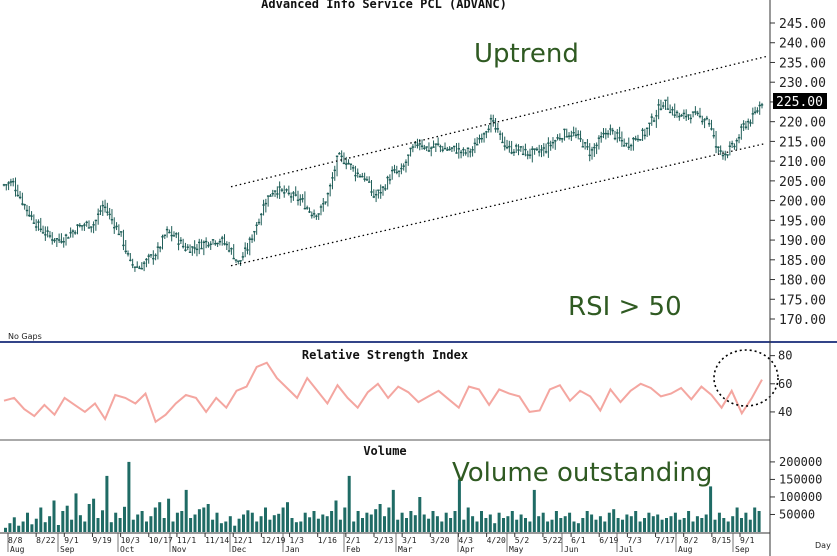  Describe the element at coordinates (802, 241) in the screenshot. I see `price-y-tick-label: 190.00` at that location.